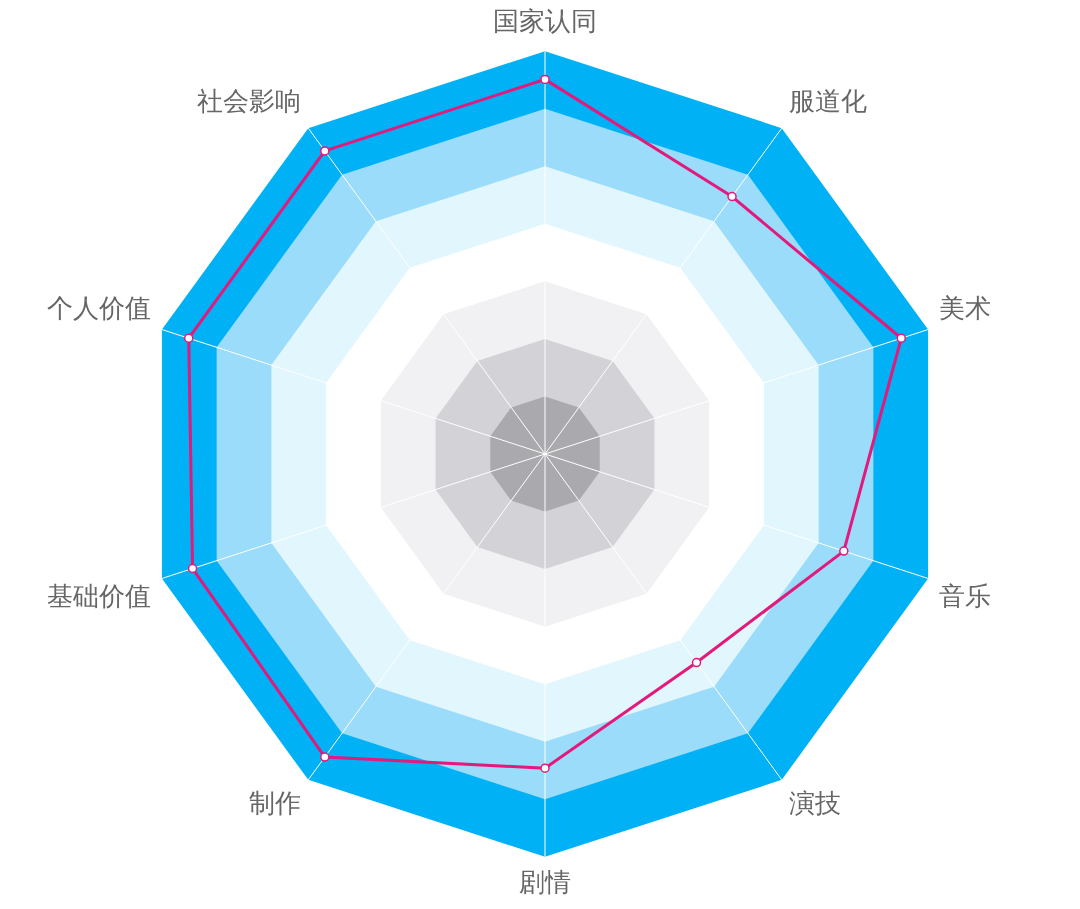 The height and width of the screenshot is (909, 1080). What do you see at coordinates (827, 100) in the screenshot?
I see `spoke-label: 服道化` at bounding box center [827, 100].